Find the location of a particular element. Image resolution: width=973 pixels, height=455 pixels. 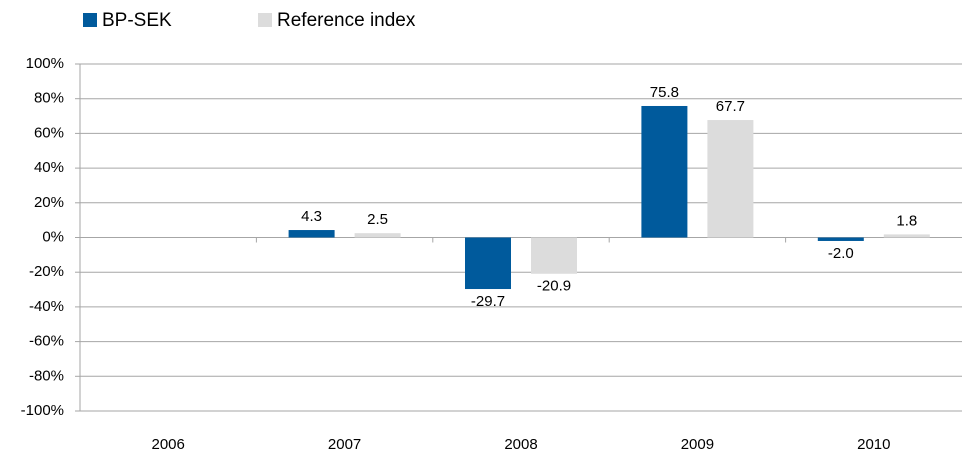

x-tick-label: 2007 is located at coordinates (344, 444).